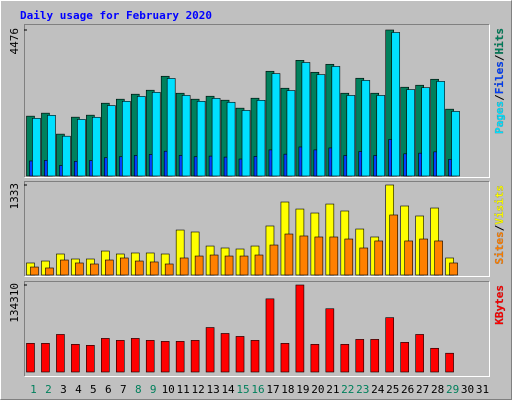 Image resolution: width=512 pixels, height=400 pixels. Describe the element at coordinates (499, 305) in the screenshot. I see `legend: KBytes` at that location.